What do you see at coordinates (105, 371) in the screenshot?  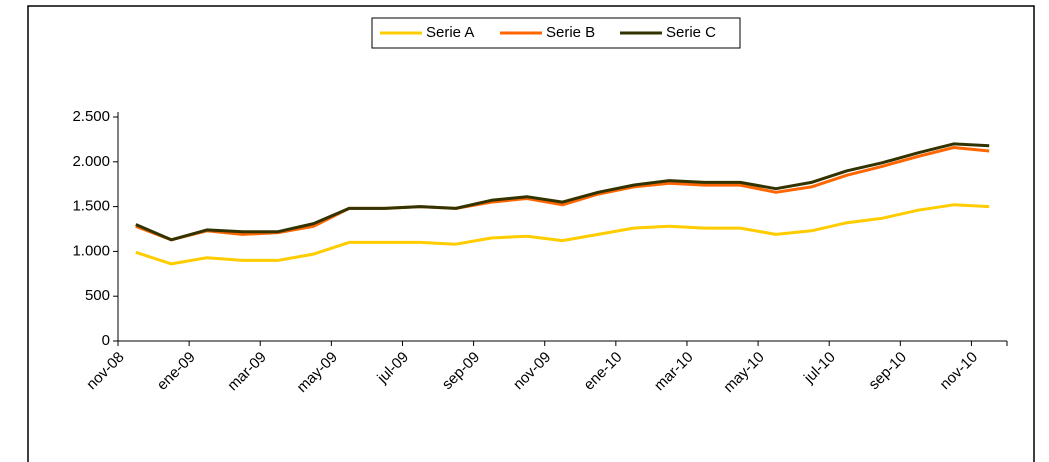 I see `x-tick-label: nov-08` at bounding box center [105, 371].